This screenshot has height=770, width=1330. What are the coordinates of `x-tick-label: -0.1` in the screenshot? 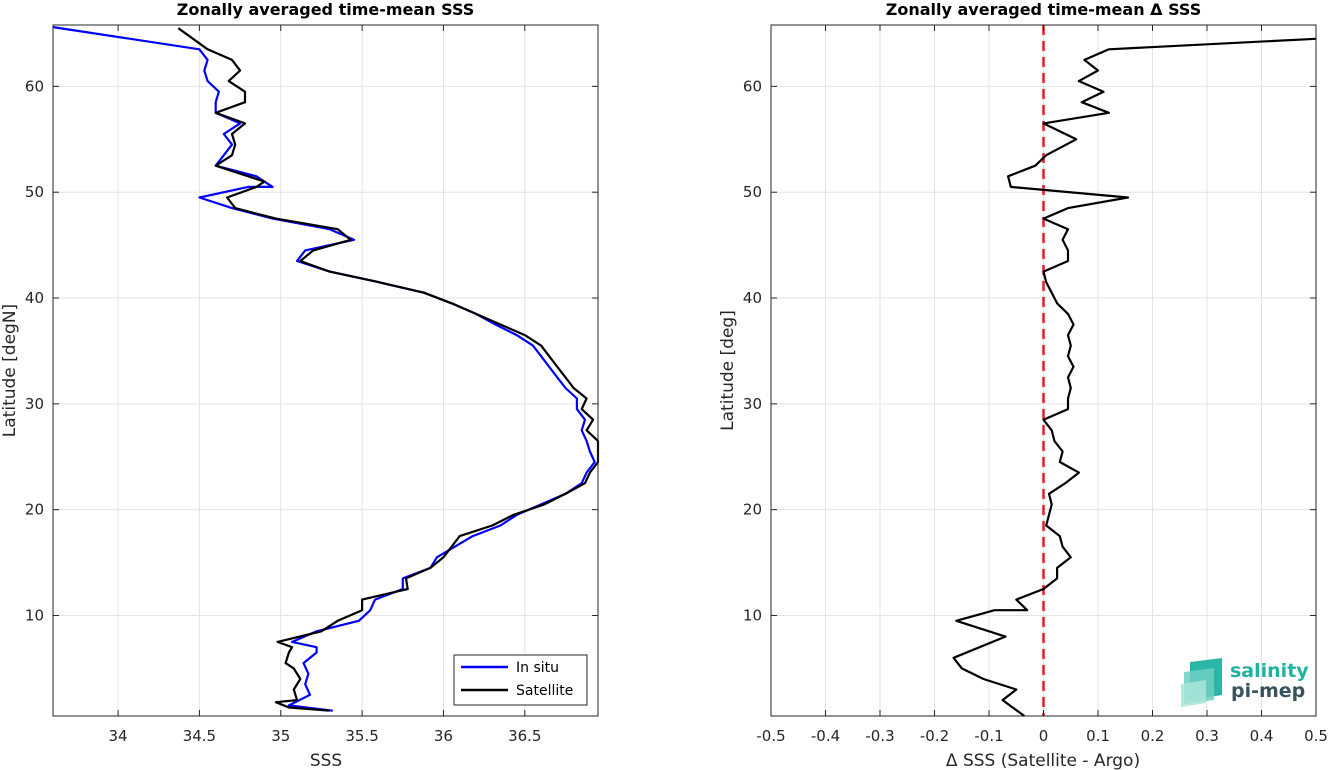 It's located at (988, 736).